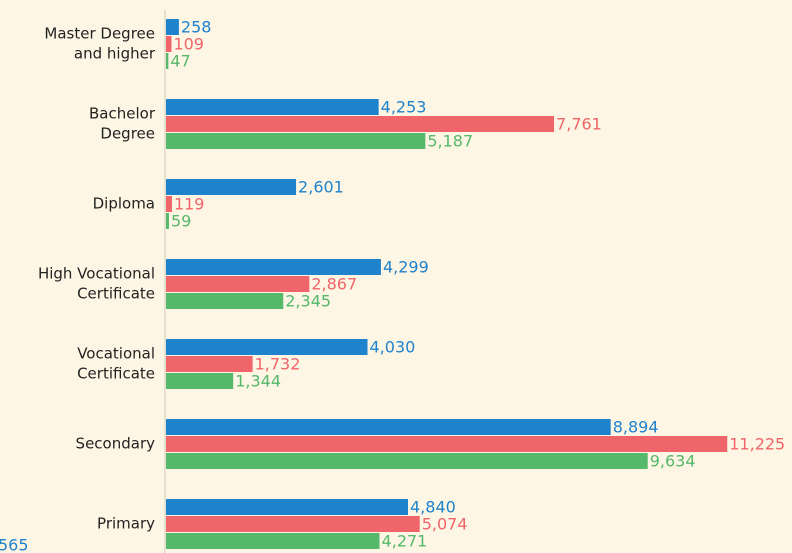  What do you see at coordinates (636, 427) in the screenshot?
I see `value-label: 8,894` at bounding box center [636, 427].